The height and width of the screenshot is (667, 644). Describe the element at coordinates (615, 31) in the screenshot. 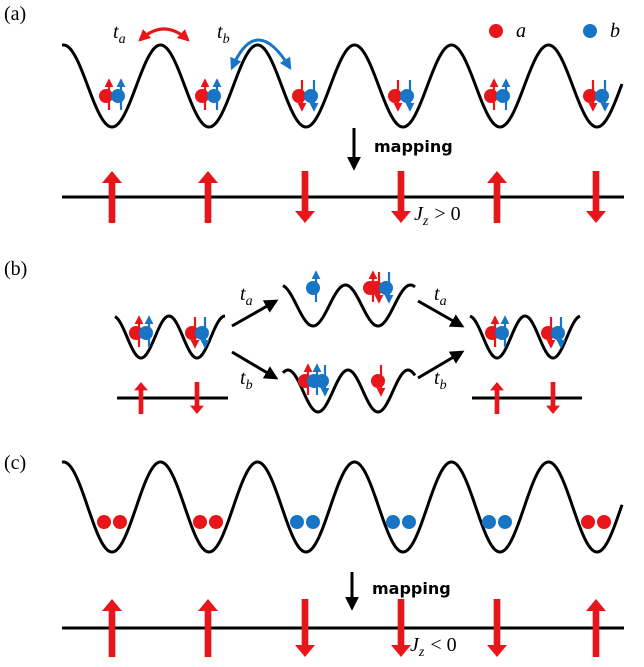

I see `legend-label: b` at that location.